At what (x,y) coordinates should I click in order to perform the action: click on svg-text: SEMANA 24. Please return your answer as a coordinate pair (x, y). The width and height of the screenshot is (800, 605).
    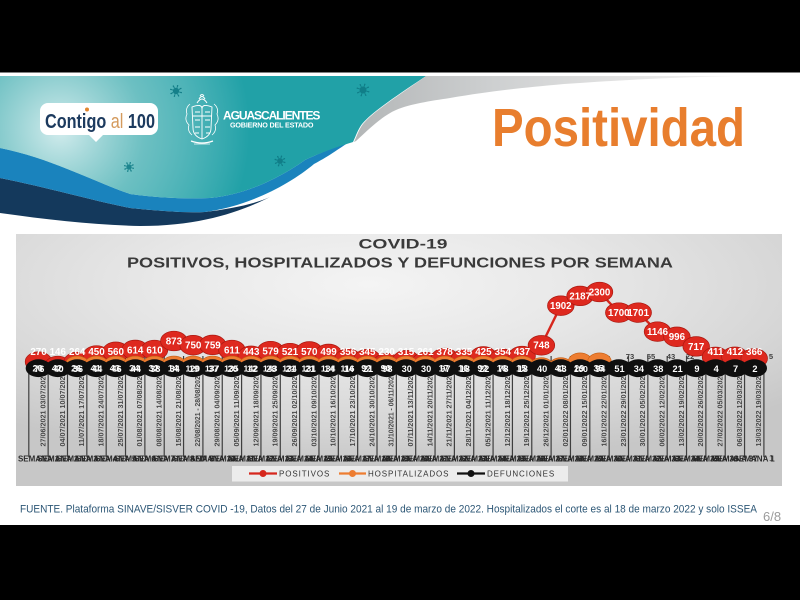
    Looking at the image, I should click on (484, 459).